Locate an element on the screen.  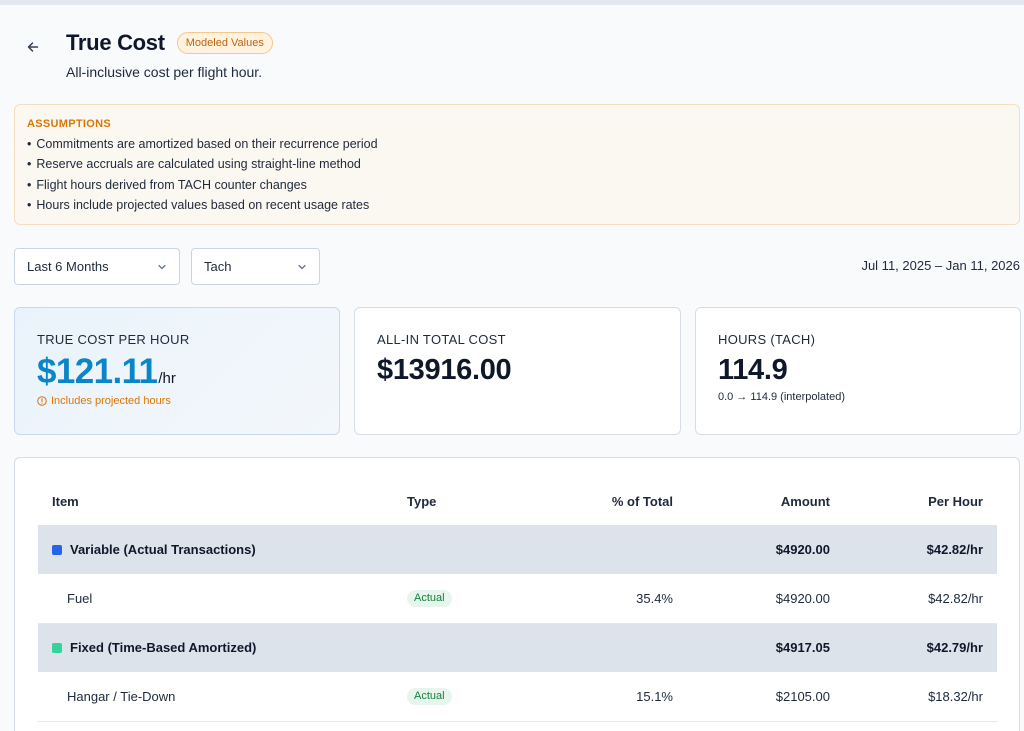
hours-label: HOURS (TACH) is located at coordinates (767, 339).